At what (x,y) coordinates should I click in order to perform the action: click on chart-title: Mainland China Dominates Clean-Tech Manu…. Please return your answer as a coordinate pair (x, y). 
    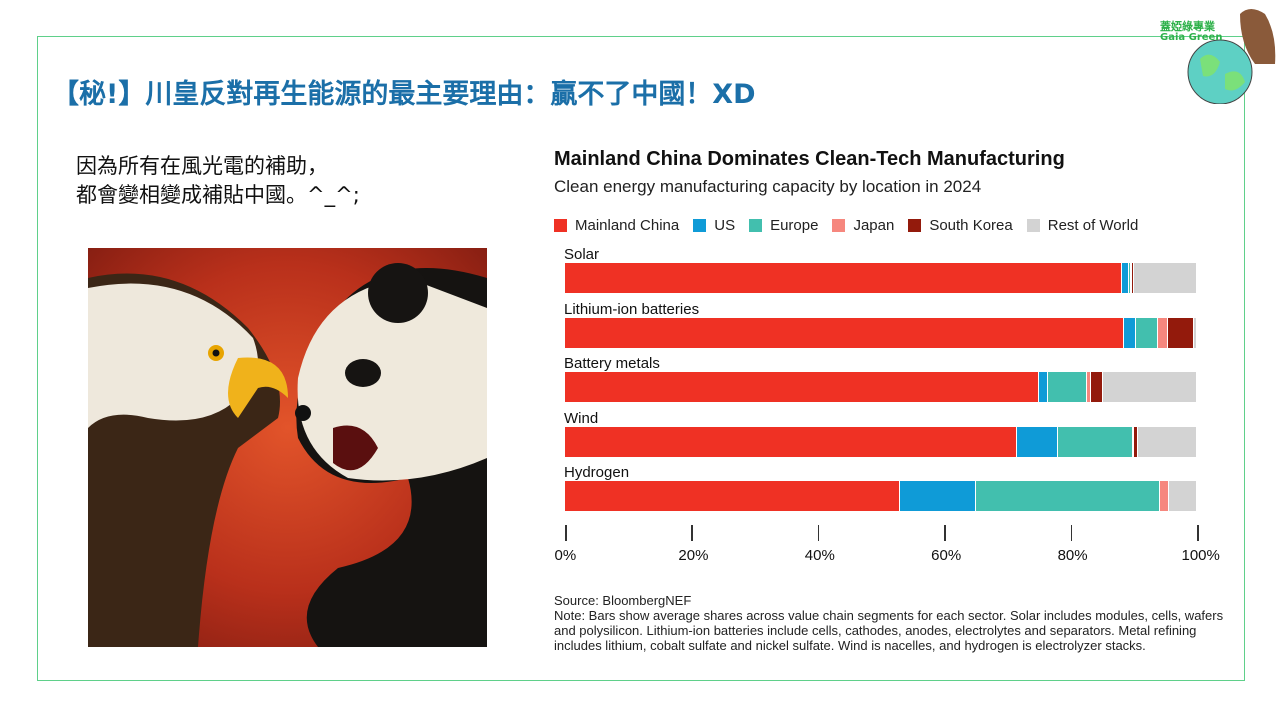
    Looking at the image, I should click on (809, 159).